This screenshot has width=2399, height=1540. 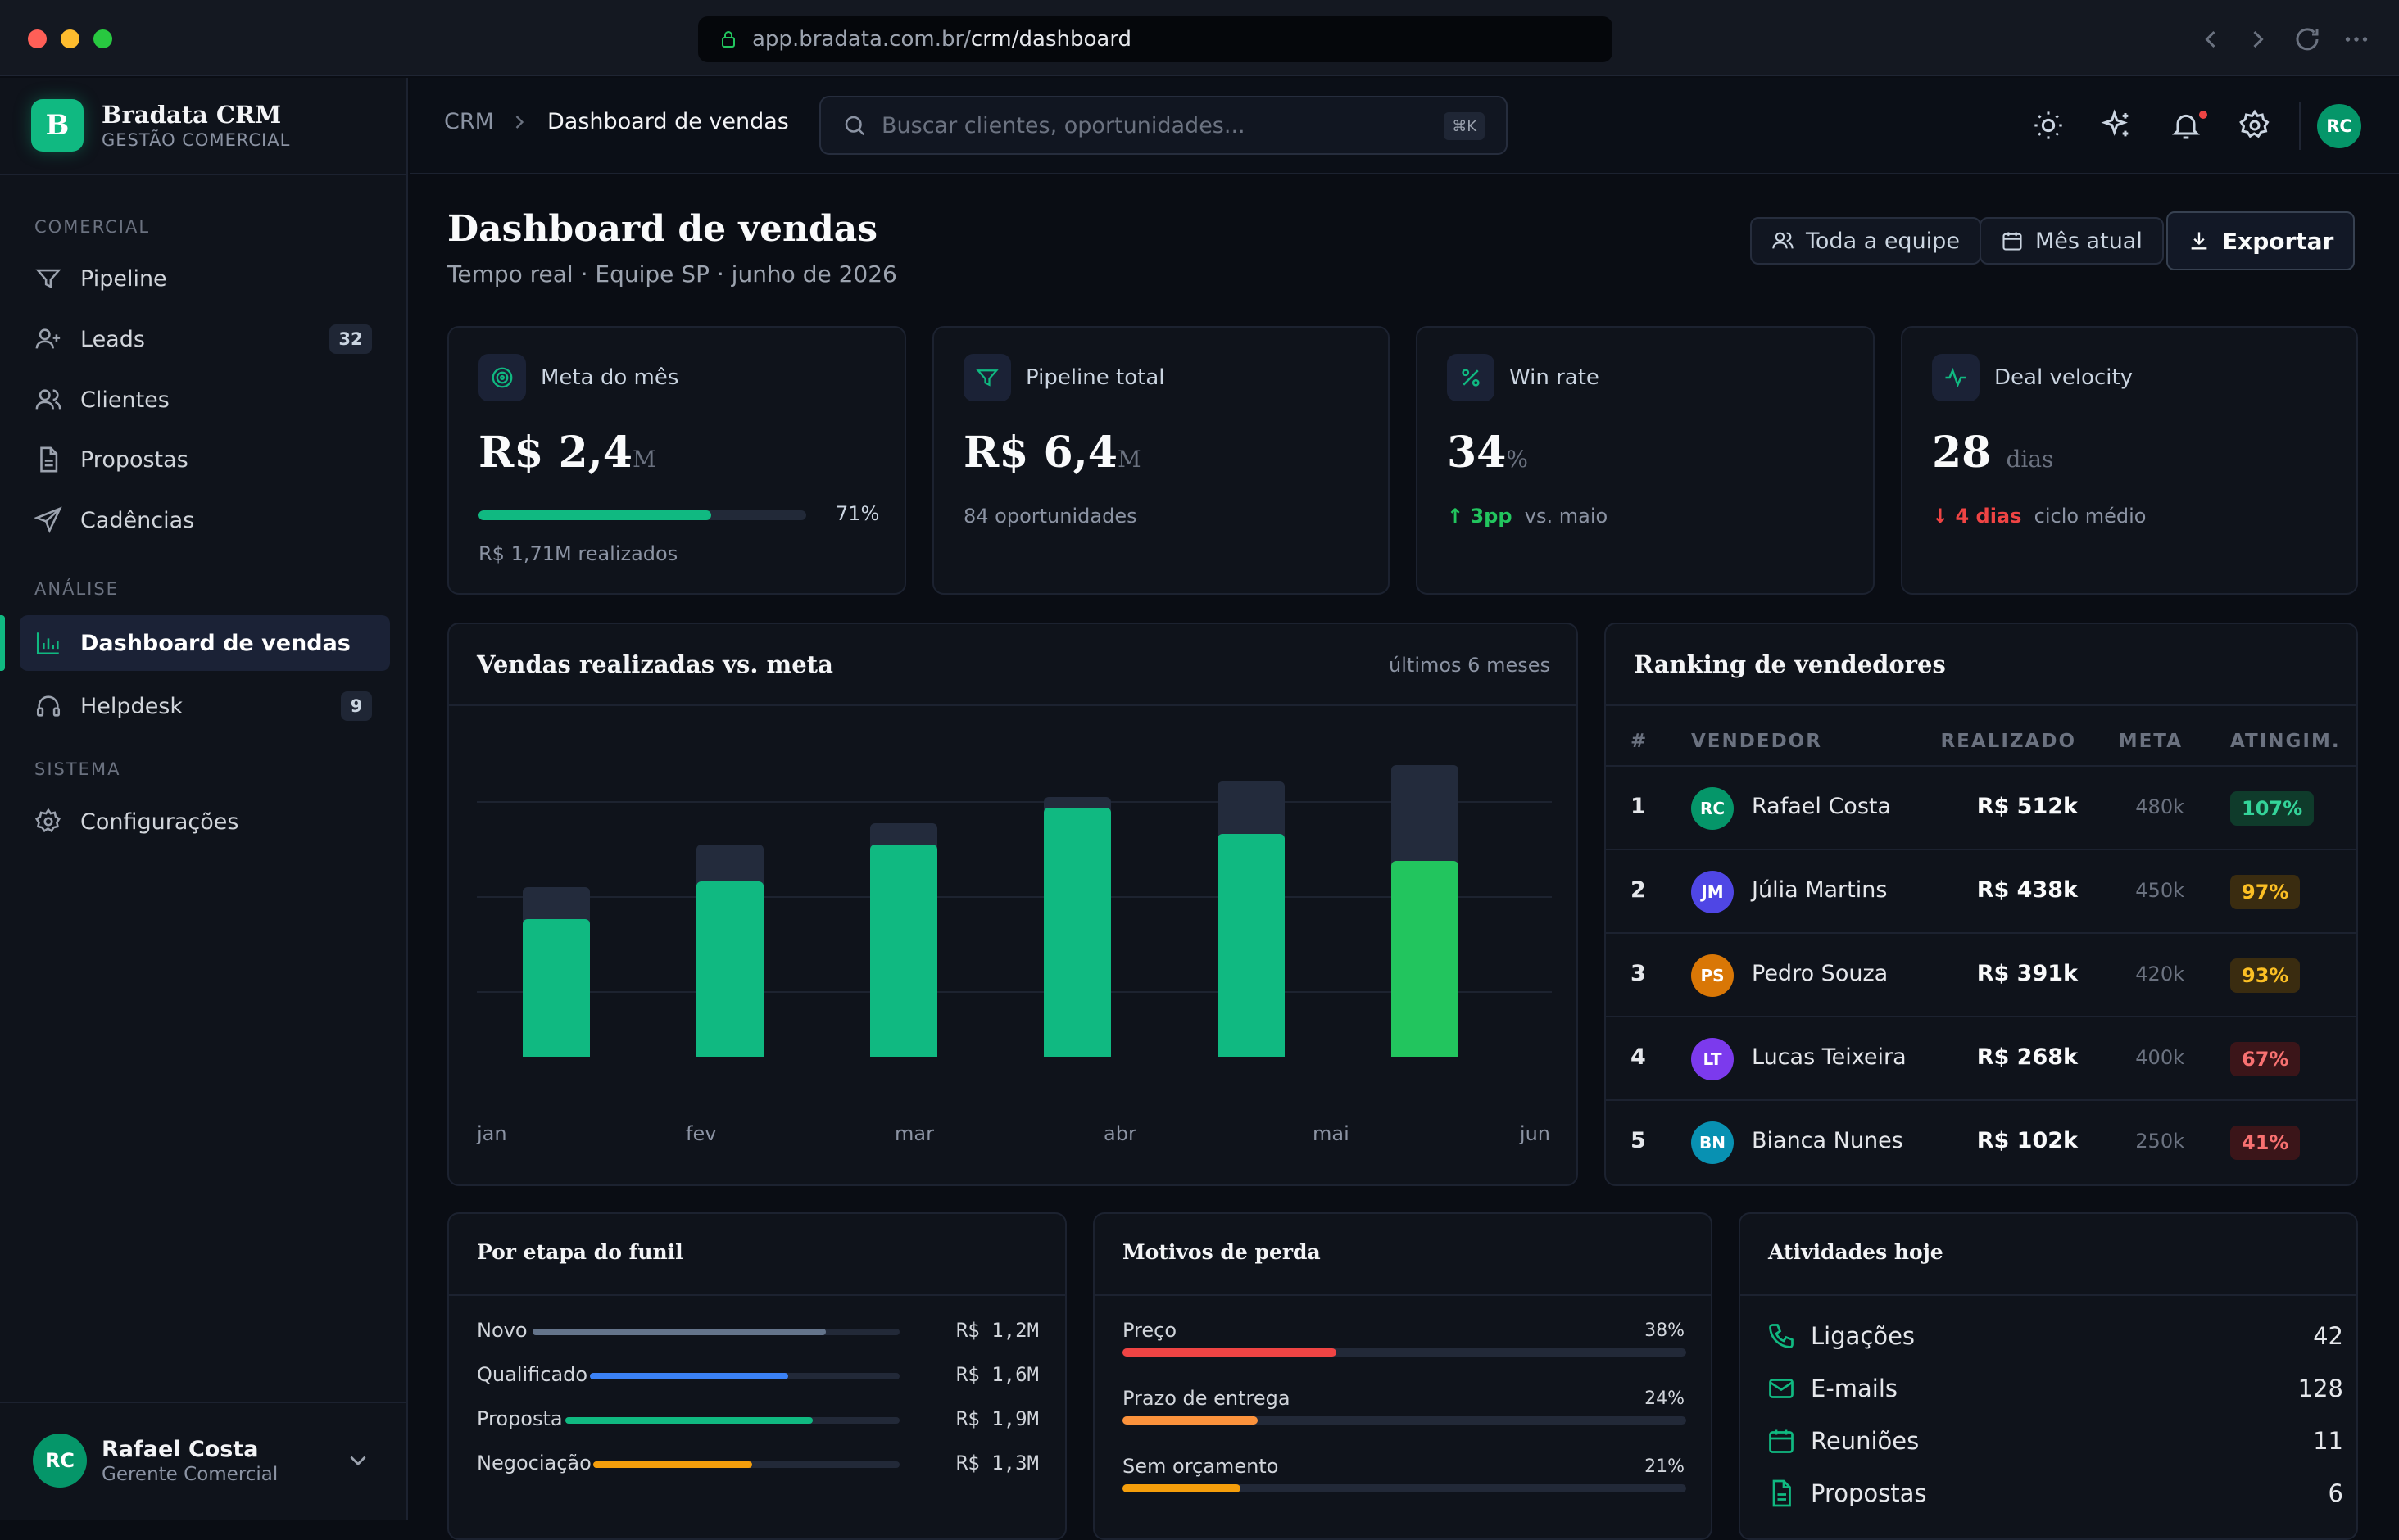 What do you see at coordinates (997, 1374) in the screenshot?
I see `funnel-stage-value: R$ 1,6M` at bounding box center [997, 1374].